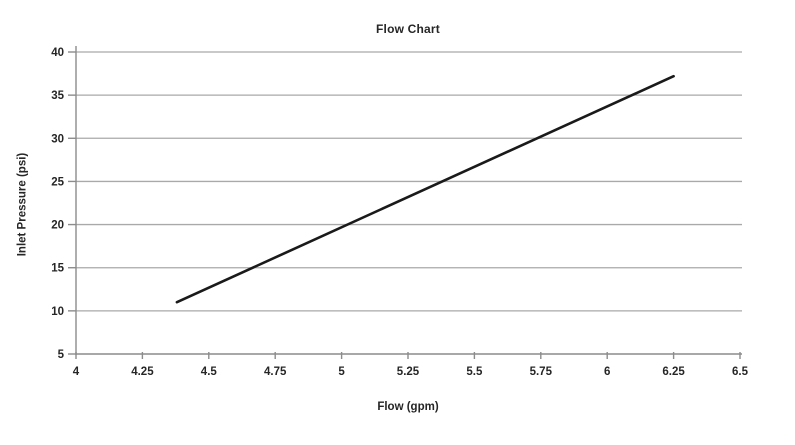 The image size is (795, 445). What do you see at coordinates (541, 372) in the screenshot?
I see `x-tick-label: 5.75` at bounding box center [541, 372].